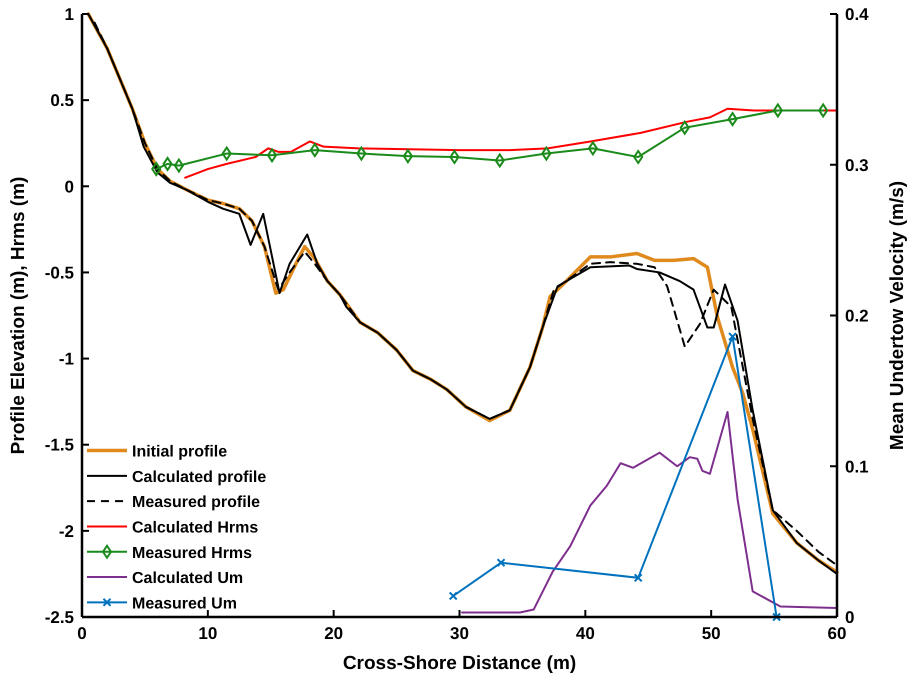  What do you see at coordinates (459, 633) in the screenshot?
I see `x-tick-label: 30` at bounding box center [459, 633].